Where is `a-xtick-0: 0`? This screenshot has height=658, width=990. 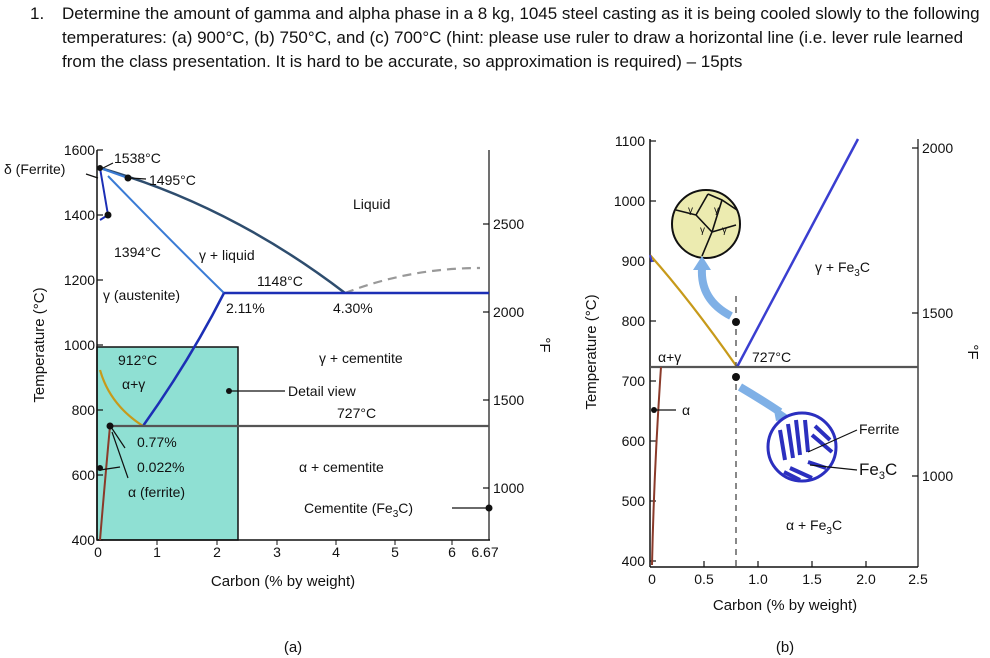
a-xtick-0: 0 is located at coordinates (98, 552).